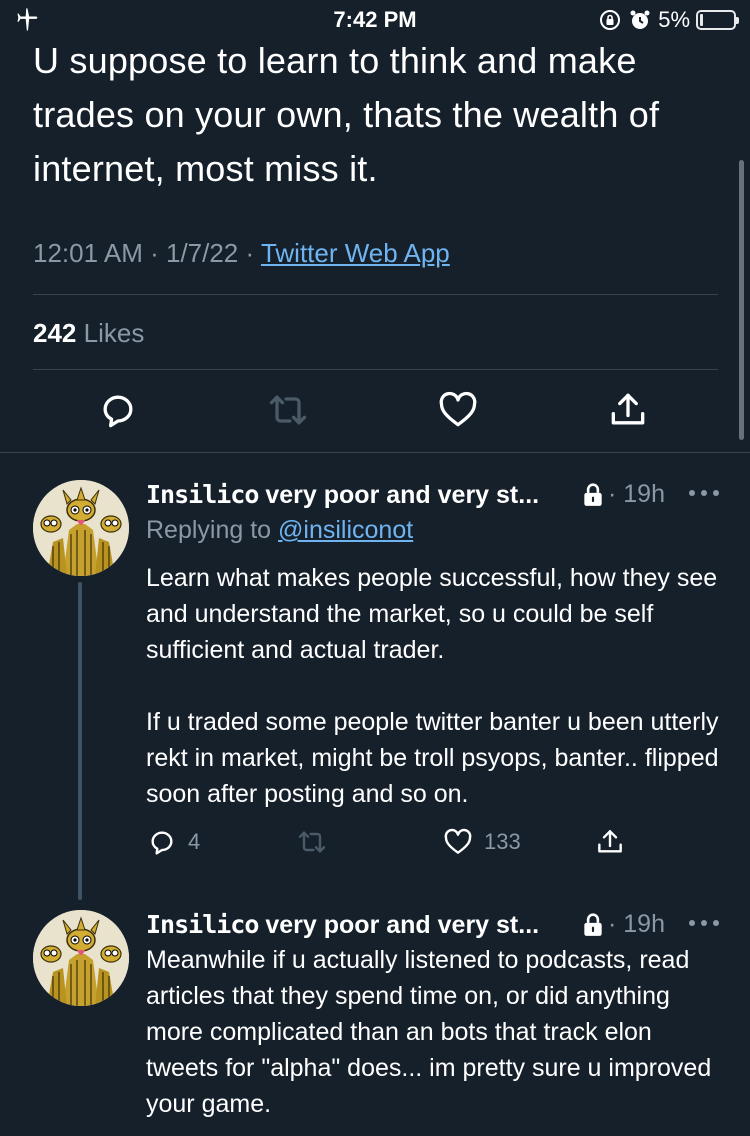  Describe the element at coordinates (355, 253) in the screenshot. I see `main-tweet-source-link: Twitter Web App` at that location.